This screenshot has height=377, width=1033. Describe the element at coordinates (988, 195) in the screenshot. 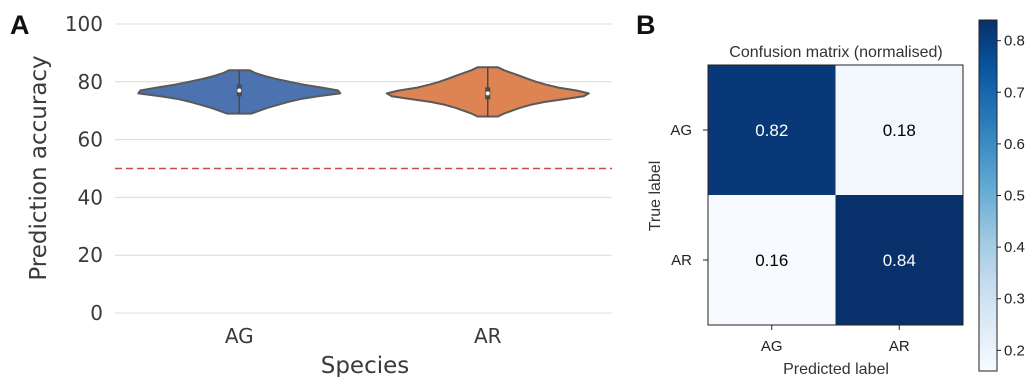

I see `colorbar-gradient` at that location.